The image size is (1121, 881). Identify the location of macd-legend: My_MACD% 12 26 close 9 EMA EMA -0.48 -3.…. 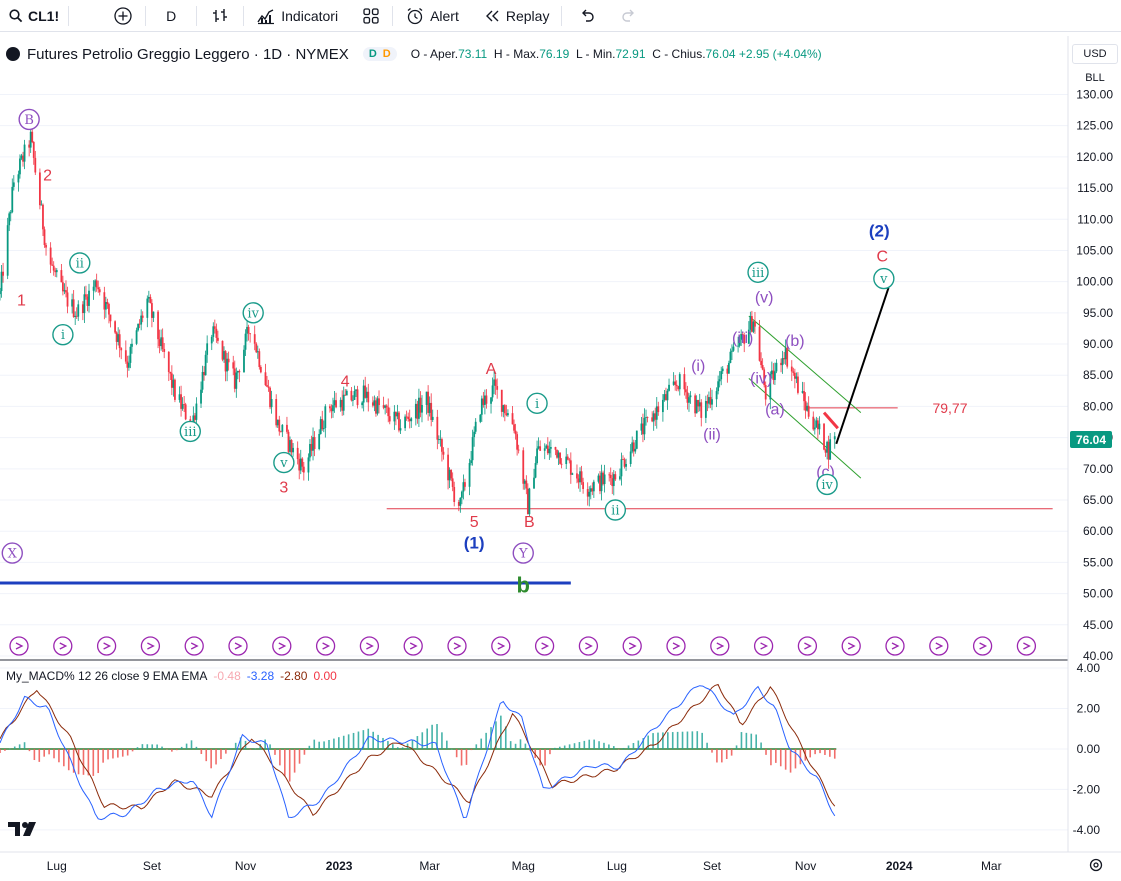
(171, 676).